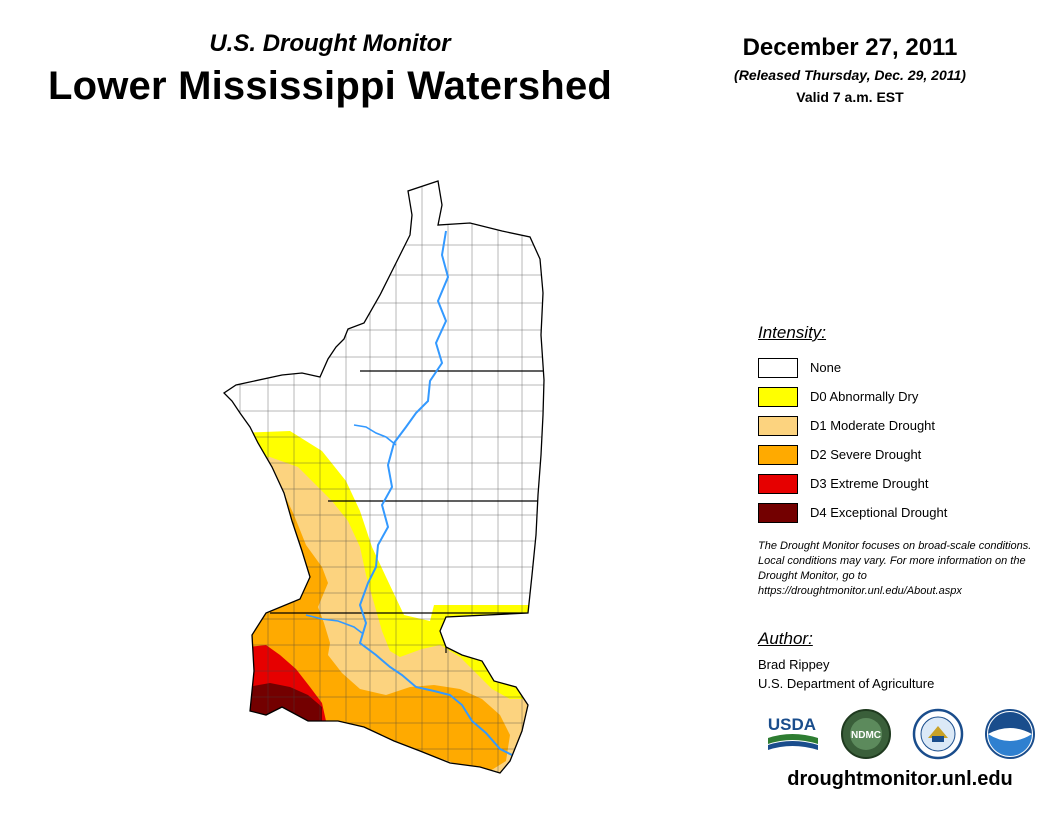 This screenshot has width=1056, height=816. I want to click on ndmc-logo-text: NDMC, so click(866, 735).